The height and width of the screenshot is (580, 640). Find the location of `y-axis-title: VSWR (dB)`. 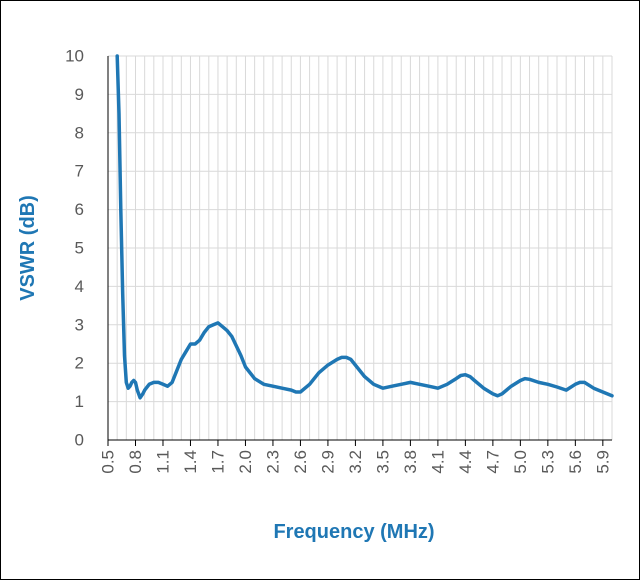

y-axis-title: VSWR (dB) is located at coordinates (28, 248).